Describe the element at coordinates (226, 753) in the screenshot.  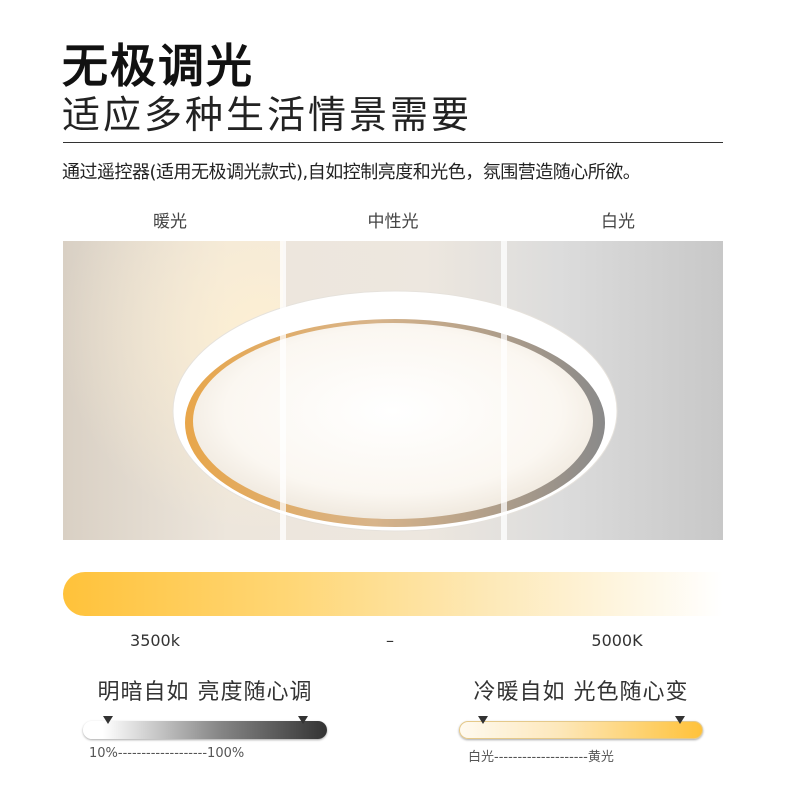
I see `brightness-max: 100%` at that location.